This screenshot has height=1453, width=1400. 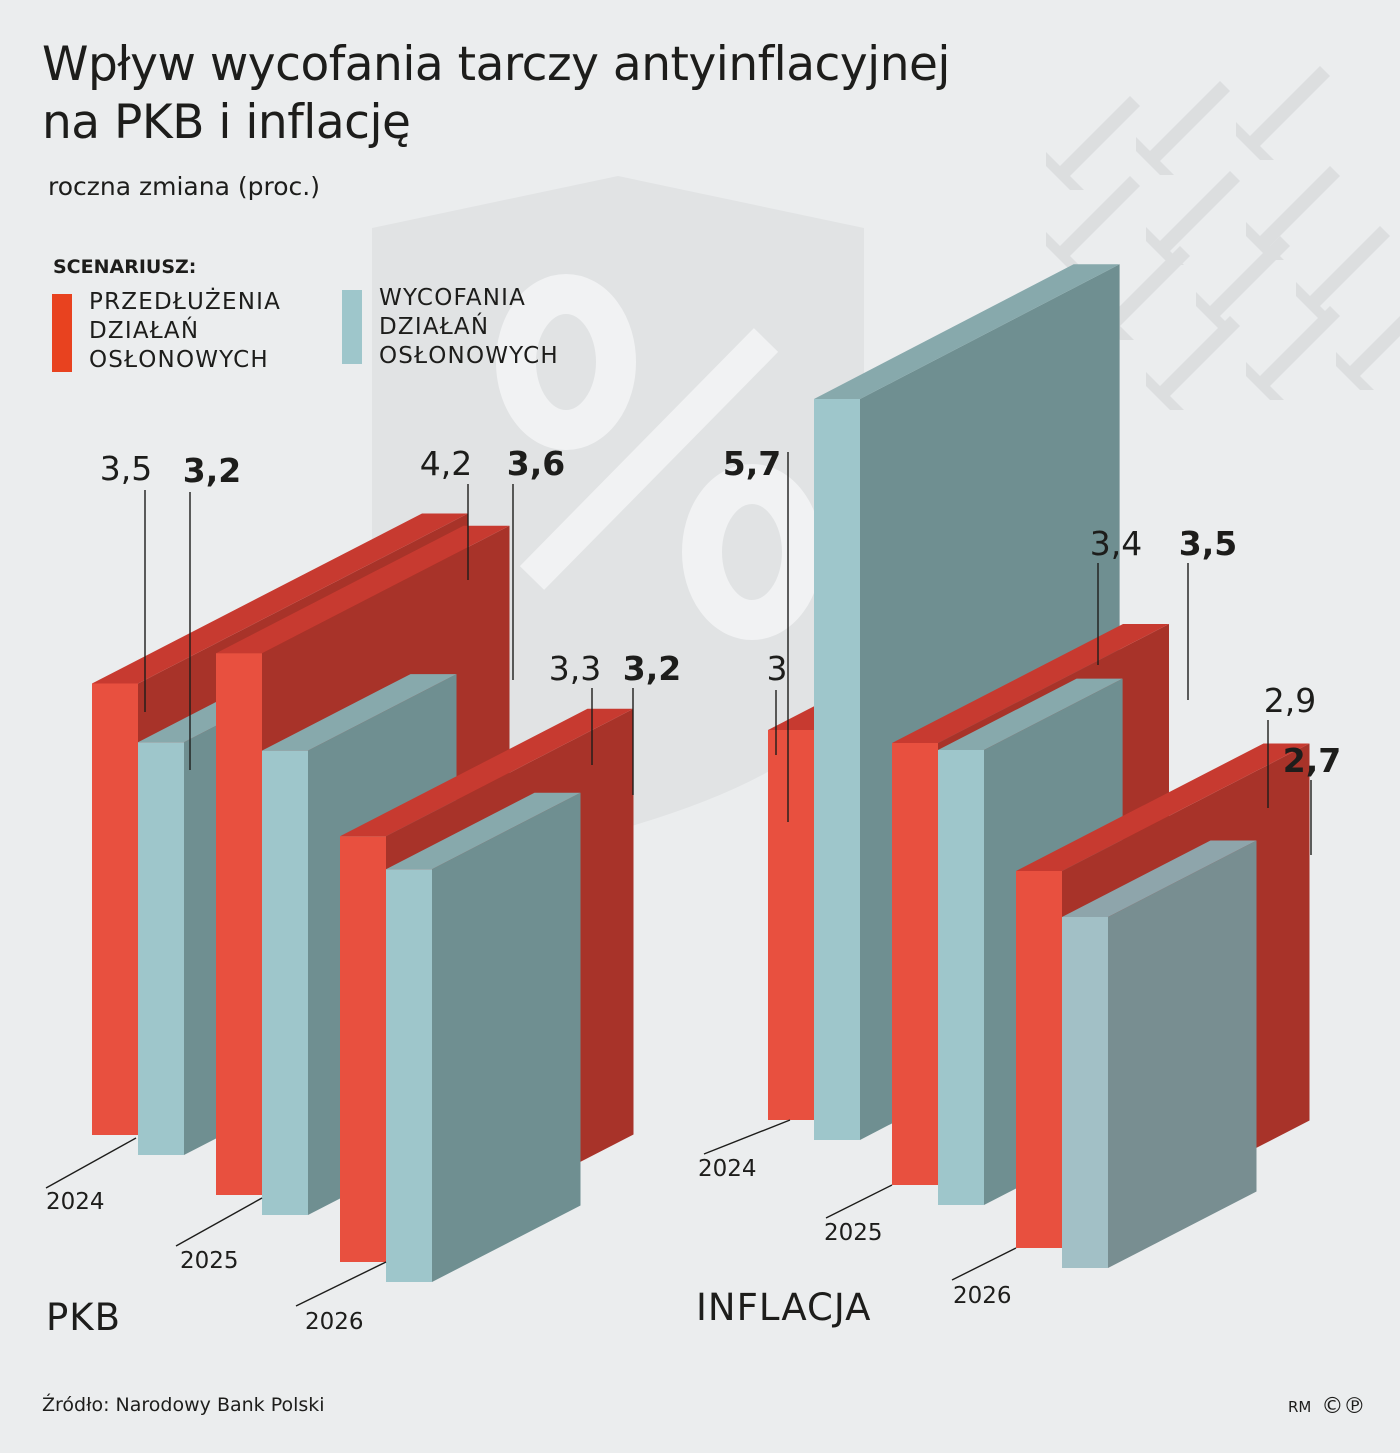 I want to click on bar-pkb-2026-extension-top, so click(x=487, y=772).